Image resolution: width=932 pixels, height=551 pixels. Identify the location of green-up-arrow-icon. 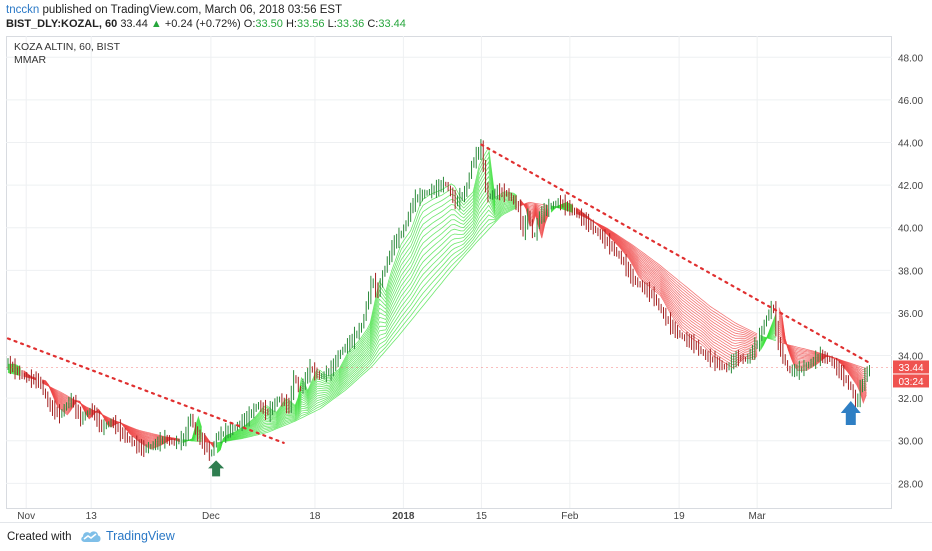
(216, 468).